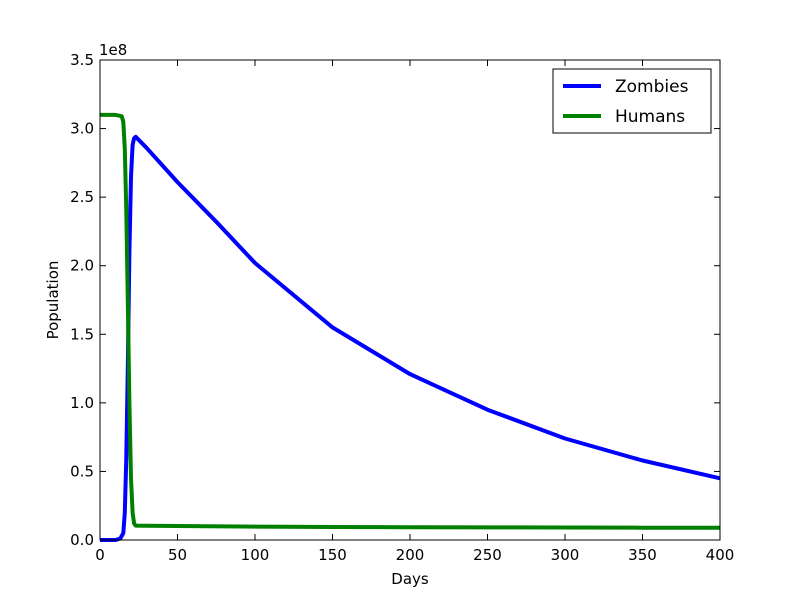  What do you see at coordinates (410, 579) in the screenshot?
I see `x-axis-label: Days` at bounding box center [410, 579].